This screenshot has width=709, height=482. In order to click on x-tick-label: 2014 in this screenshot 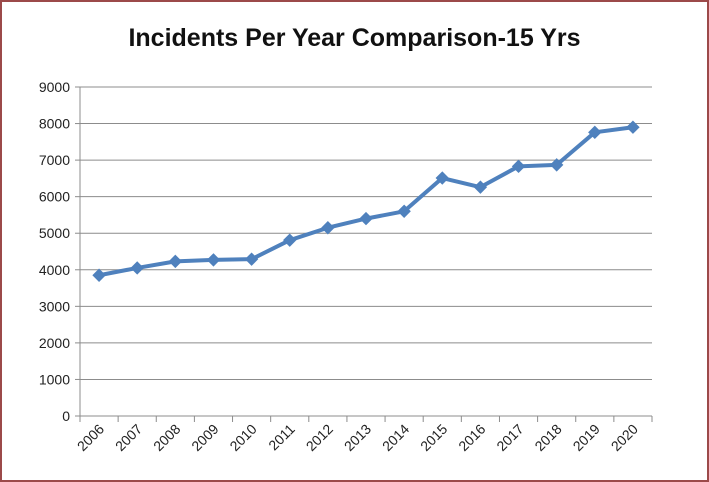, I will do `click(395, 437)`.